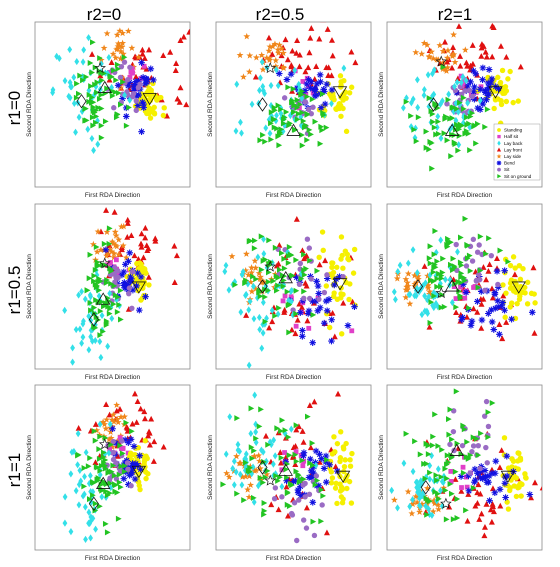 The image size is (560, 567). I want to click on y-axis-label: Second RDA Direction, so click(29, 104).